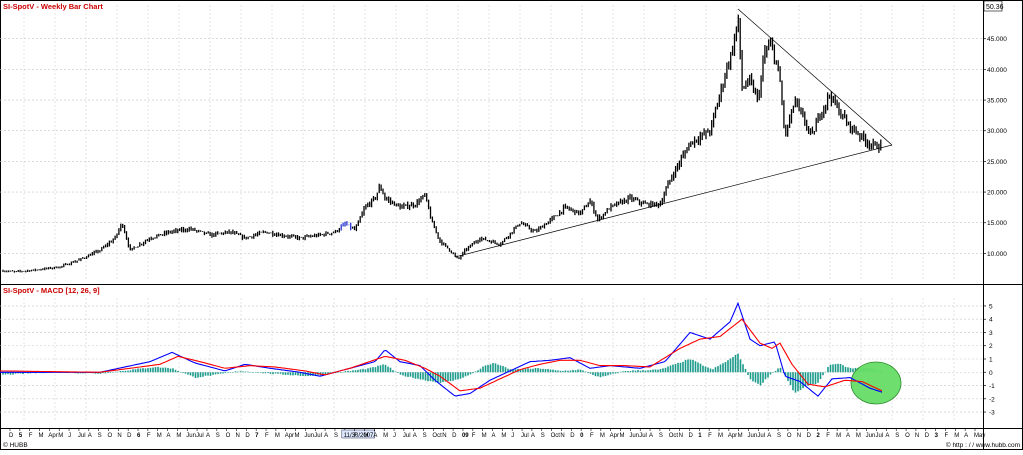 This screenshot has height=455, width=1023. What do you see at coordinates (997, 131) in the screenshot?
I see `price-tick-label: 30.000` at bounding box center [997, 131].